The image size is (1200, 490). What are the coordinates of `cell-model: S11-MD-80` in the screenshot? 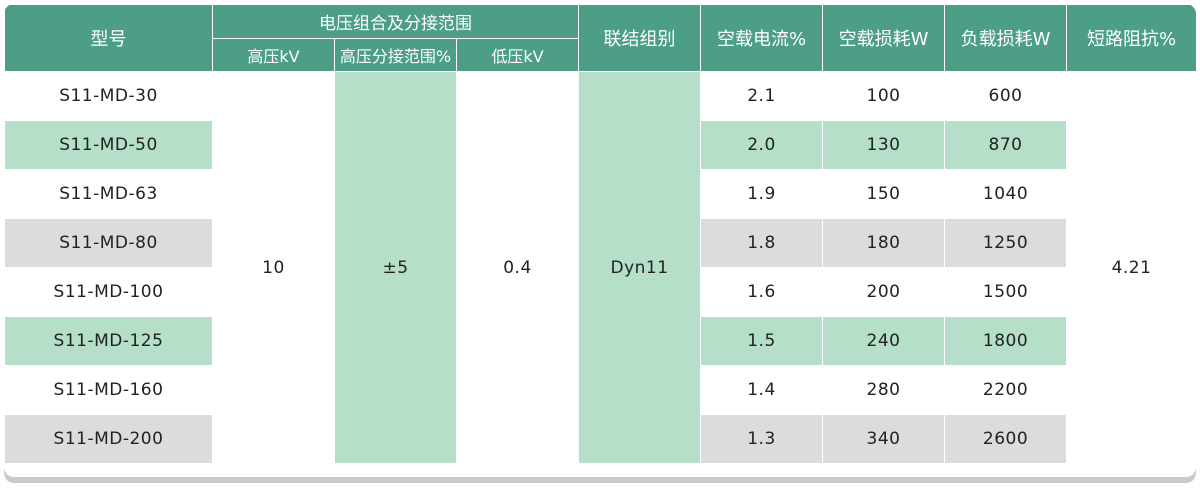 It's located at (108, 243).